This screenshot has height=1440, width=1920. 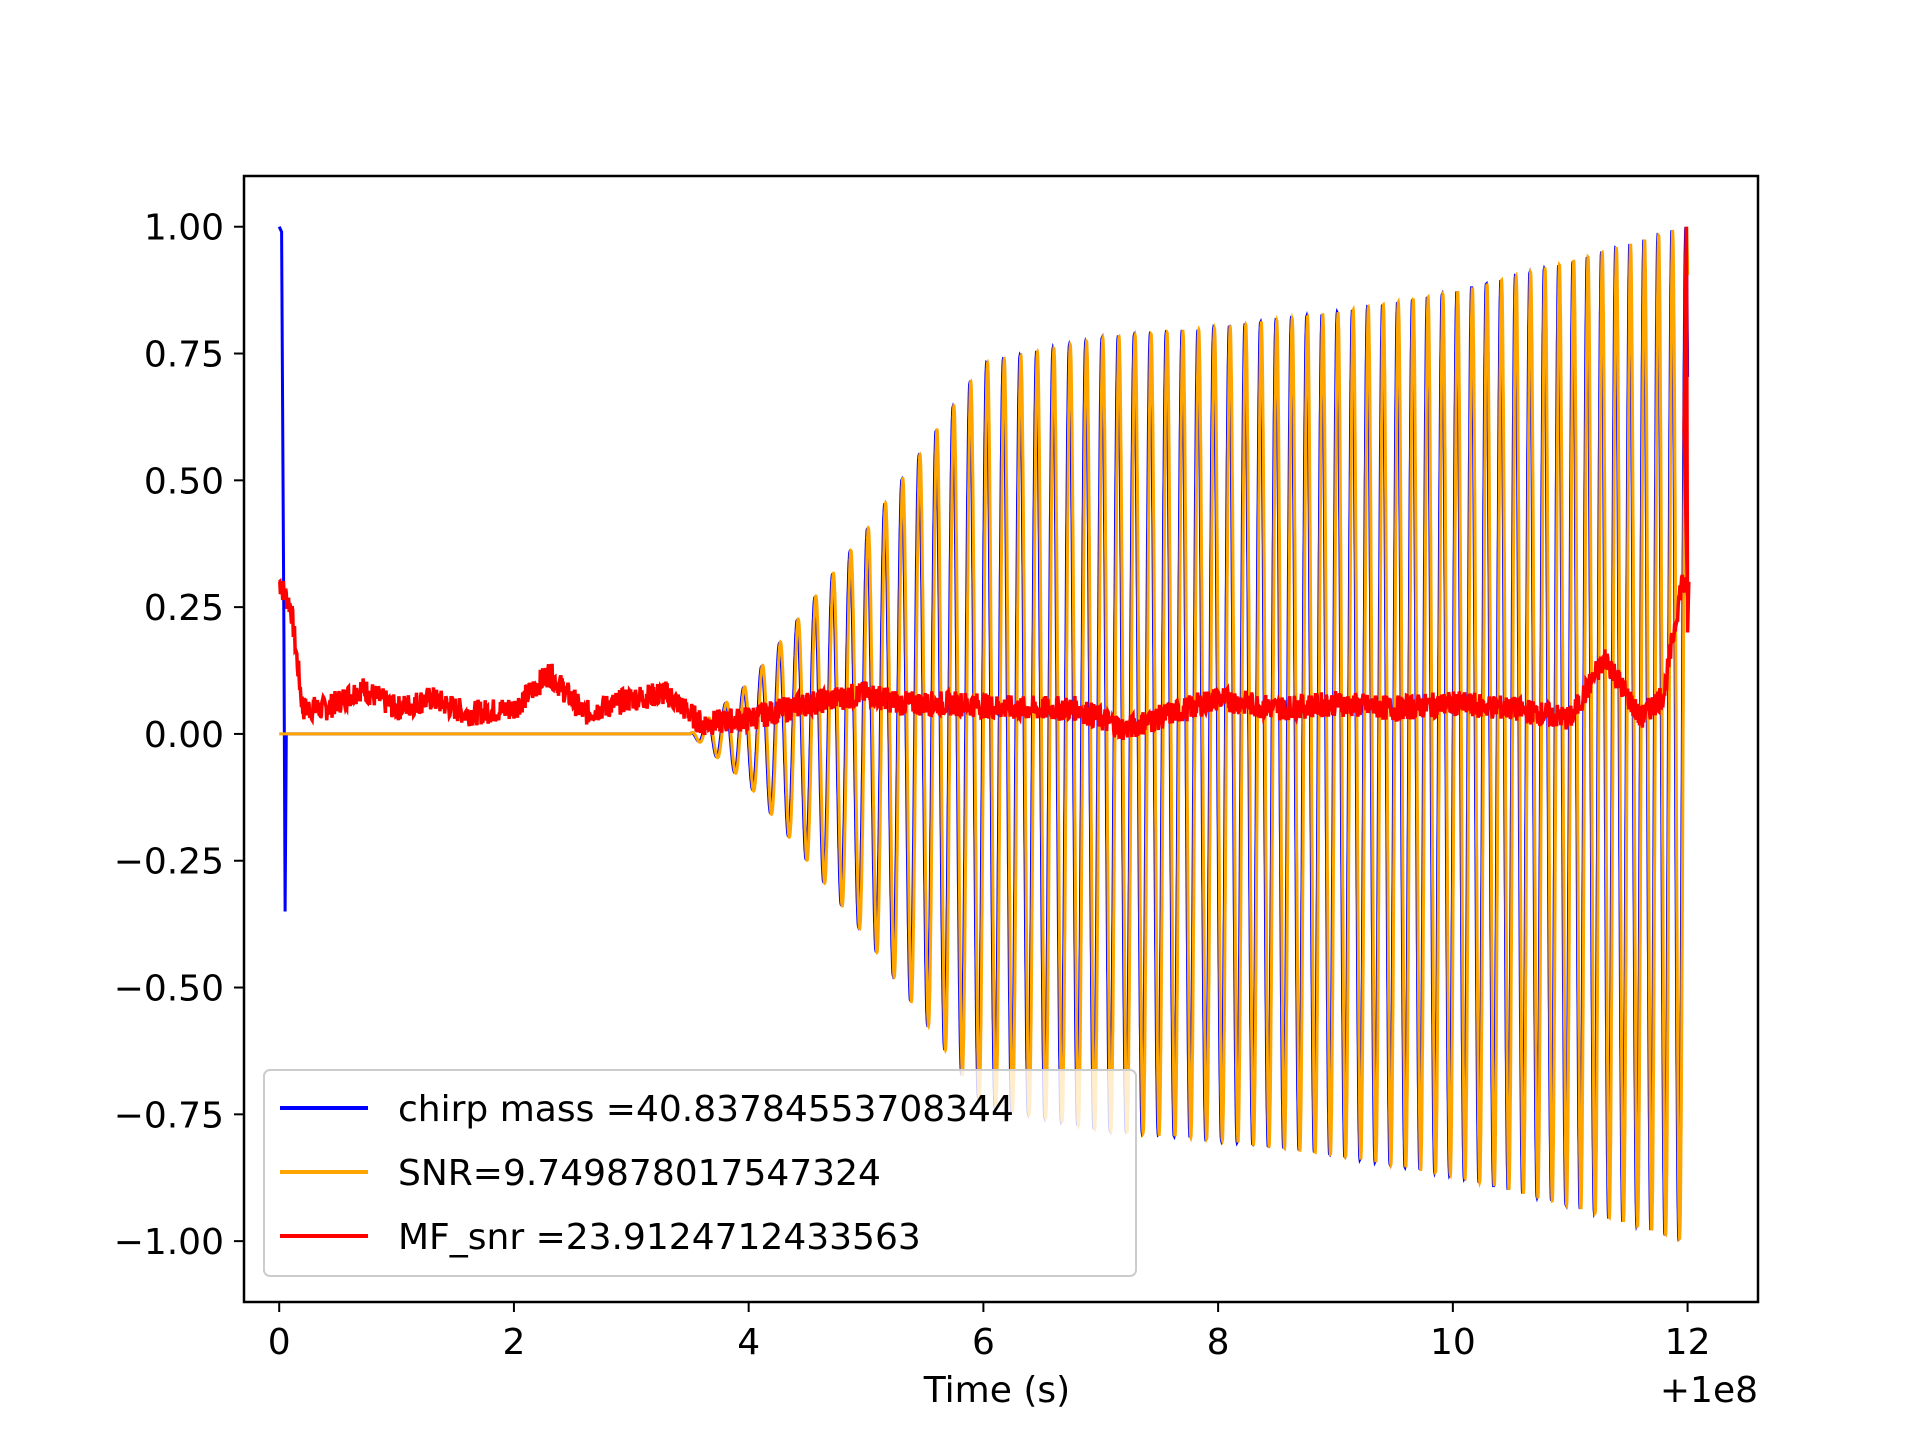 I want to click on x-axis: 0 2 4 6 8 10 12, so click(x=989, y=1332).